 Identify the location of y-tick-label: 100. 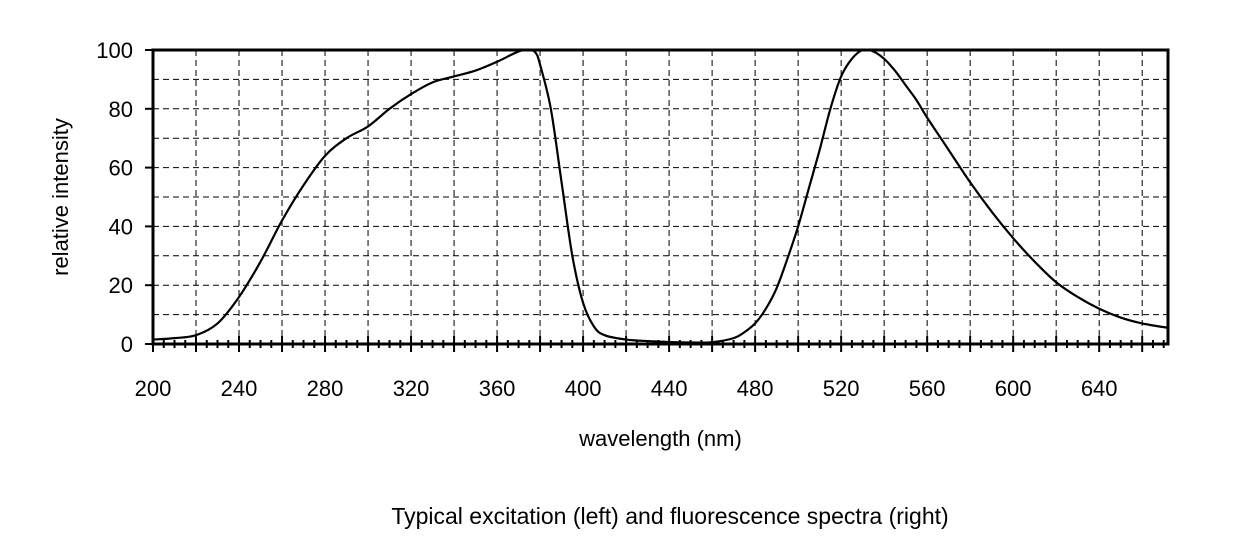
(114, 50).